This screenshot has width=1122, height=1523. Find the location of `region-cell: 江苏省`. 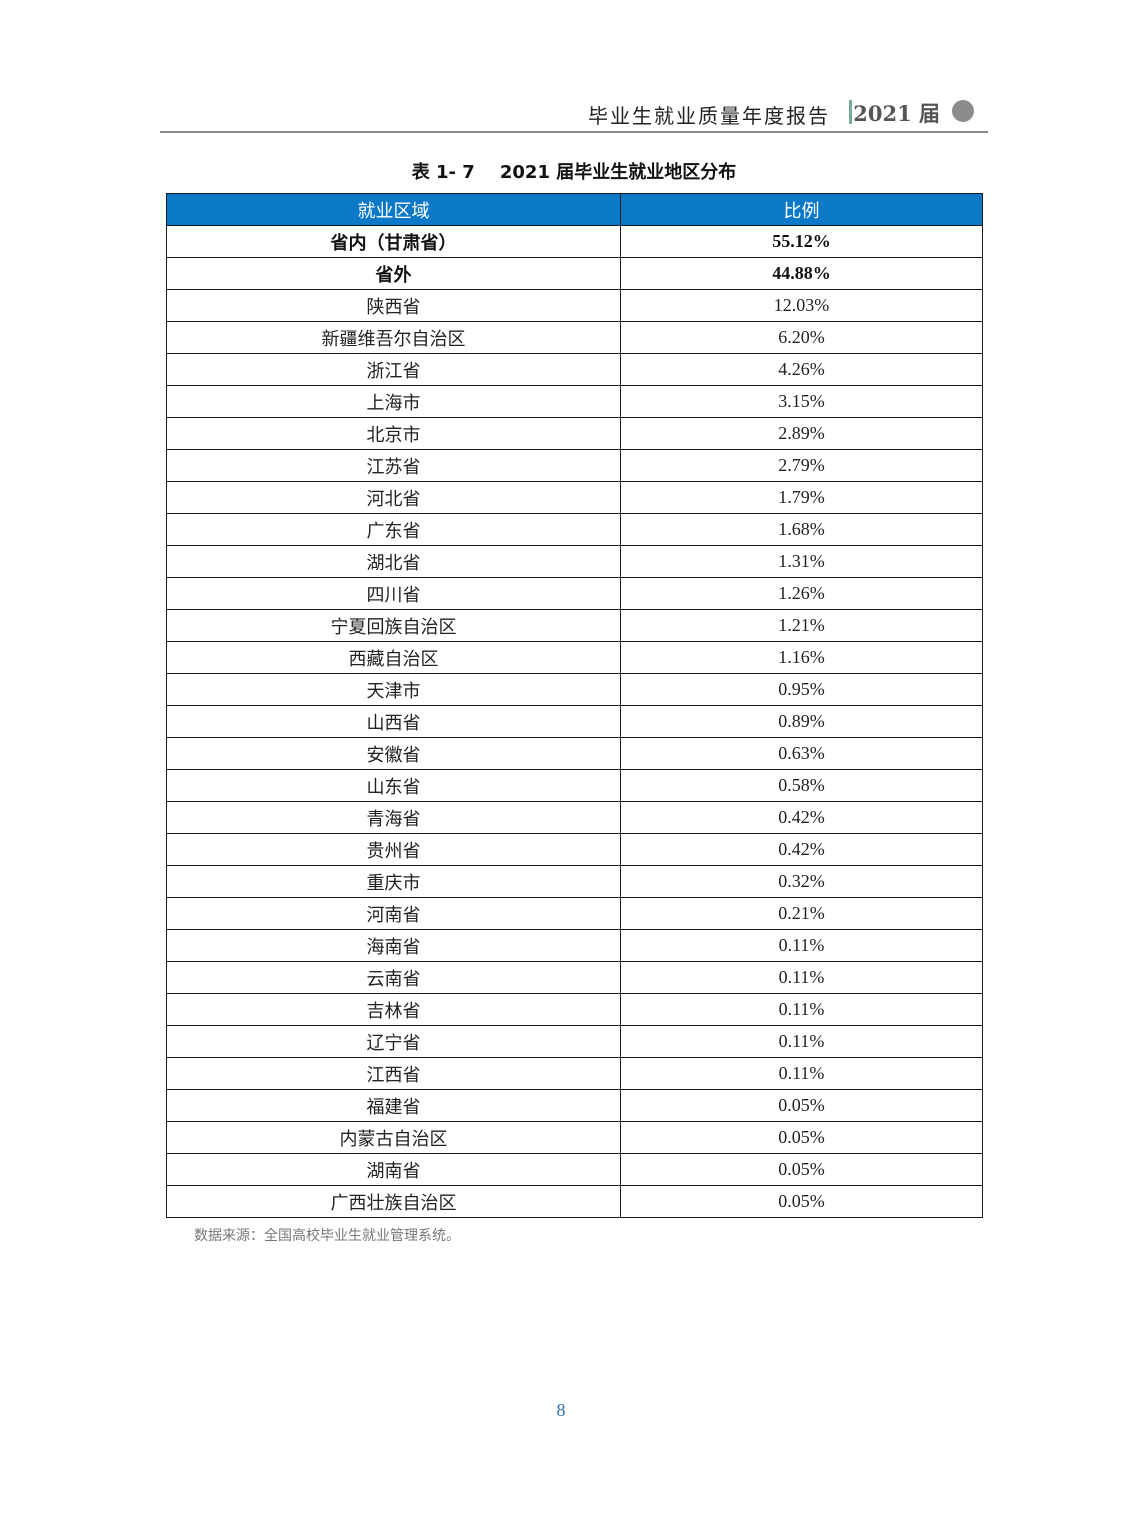

region-cell: 江苏省 is located at coordinates (393, 465).